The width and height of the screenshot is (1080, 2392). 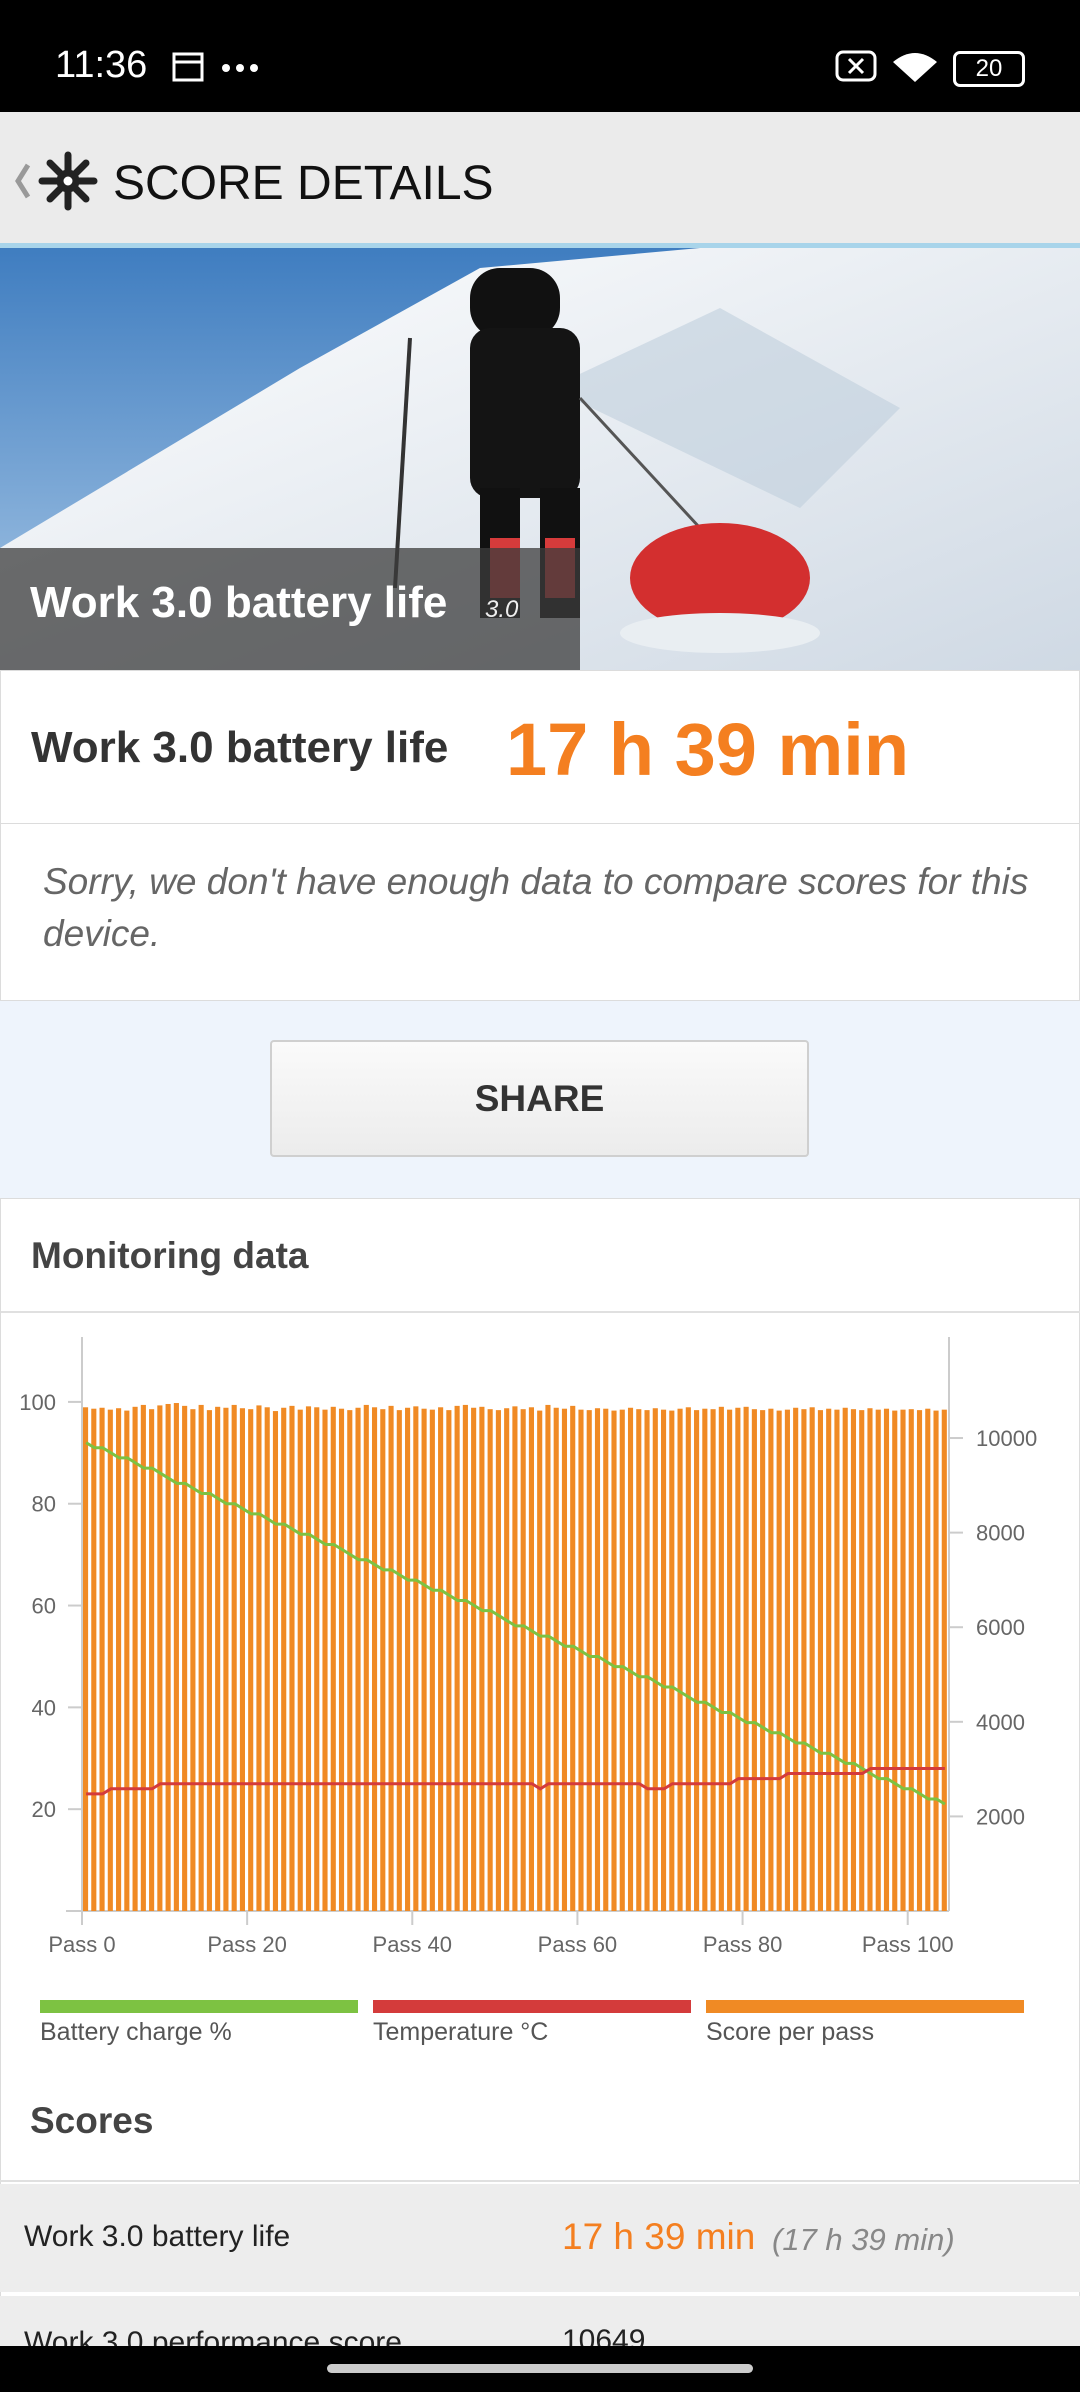 I want to click on back-logo, so click(x=55, y=182).